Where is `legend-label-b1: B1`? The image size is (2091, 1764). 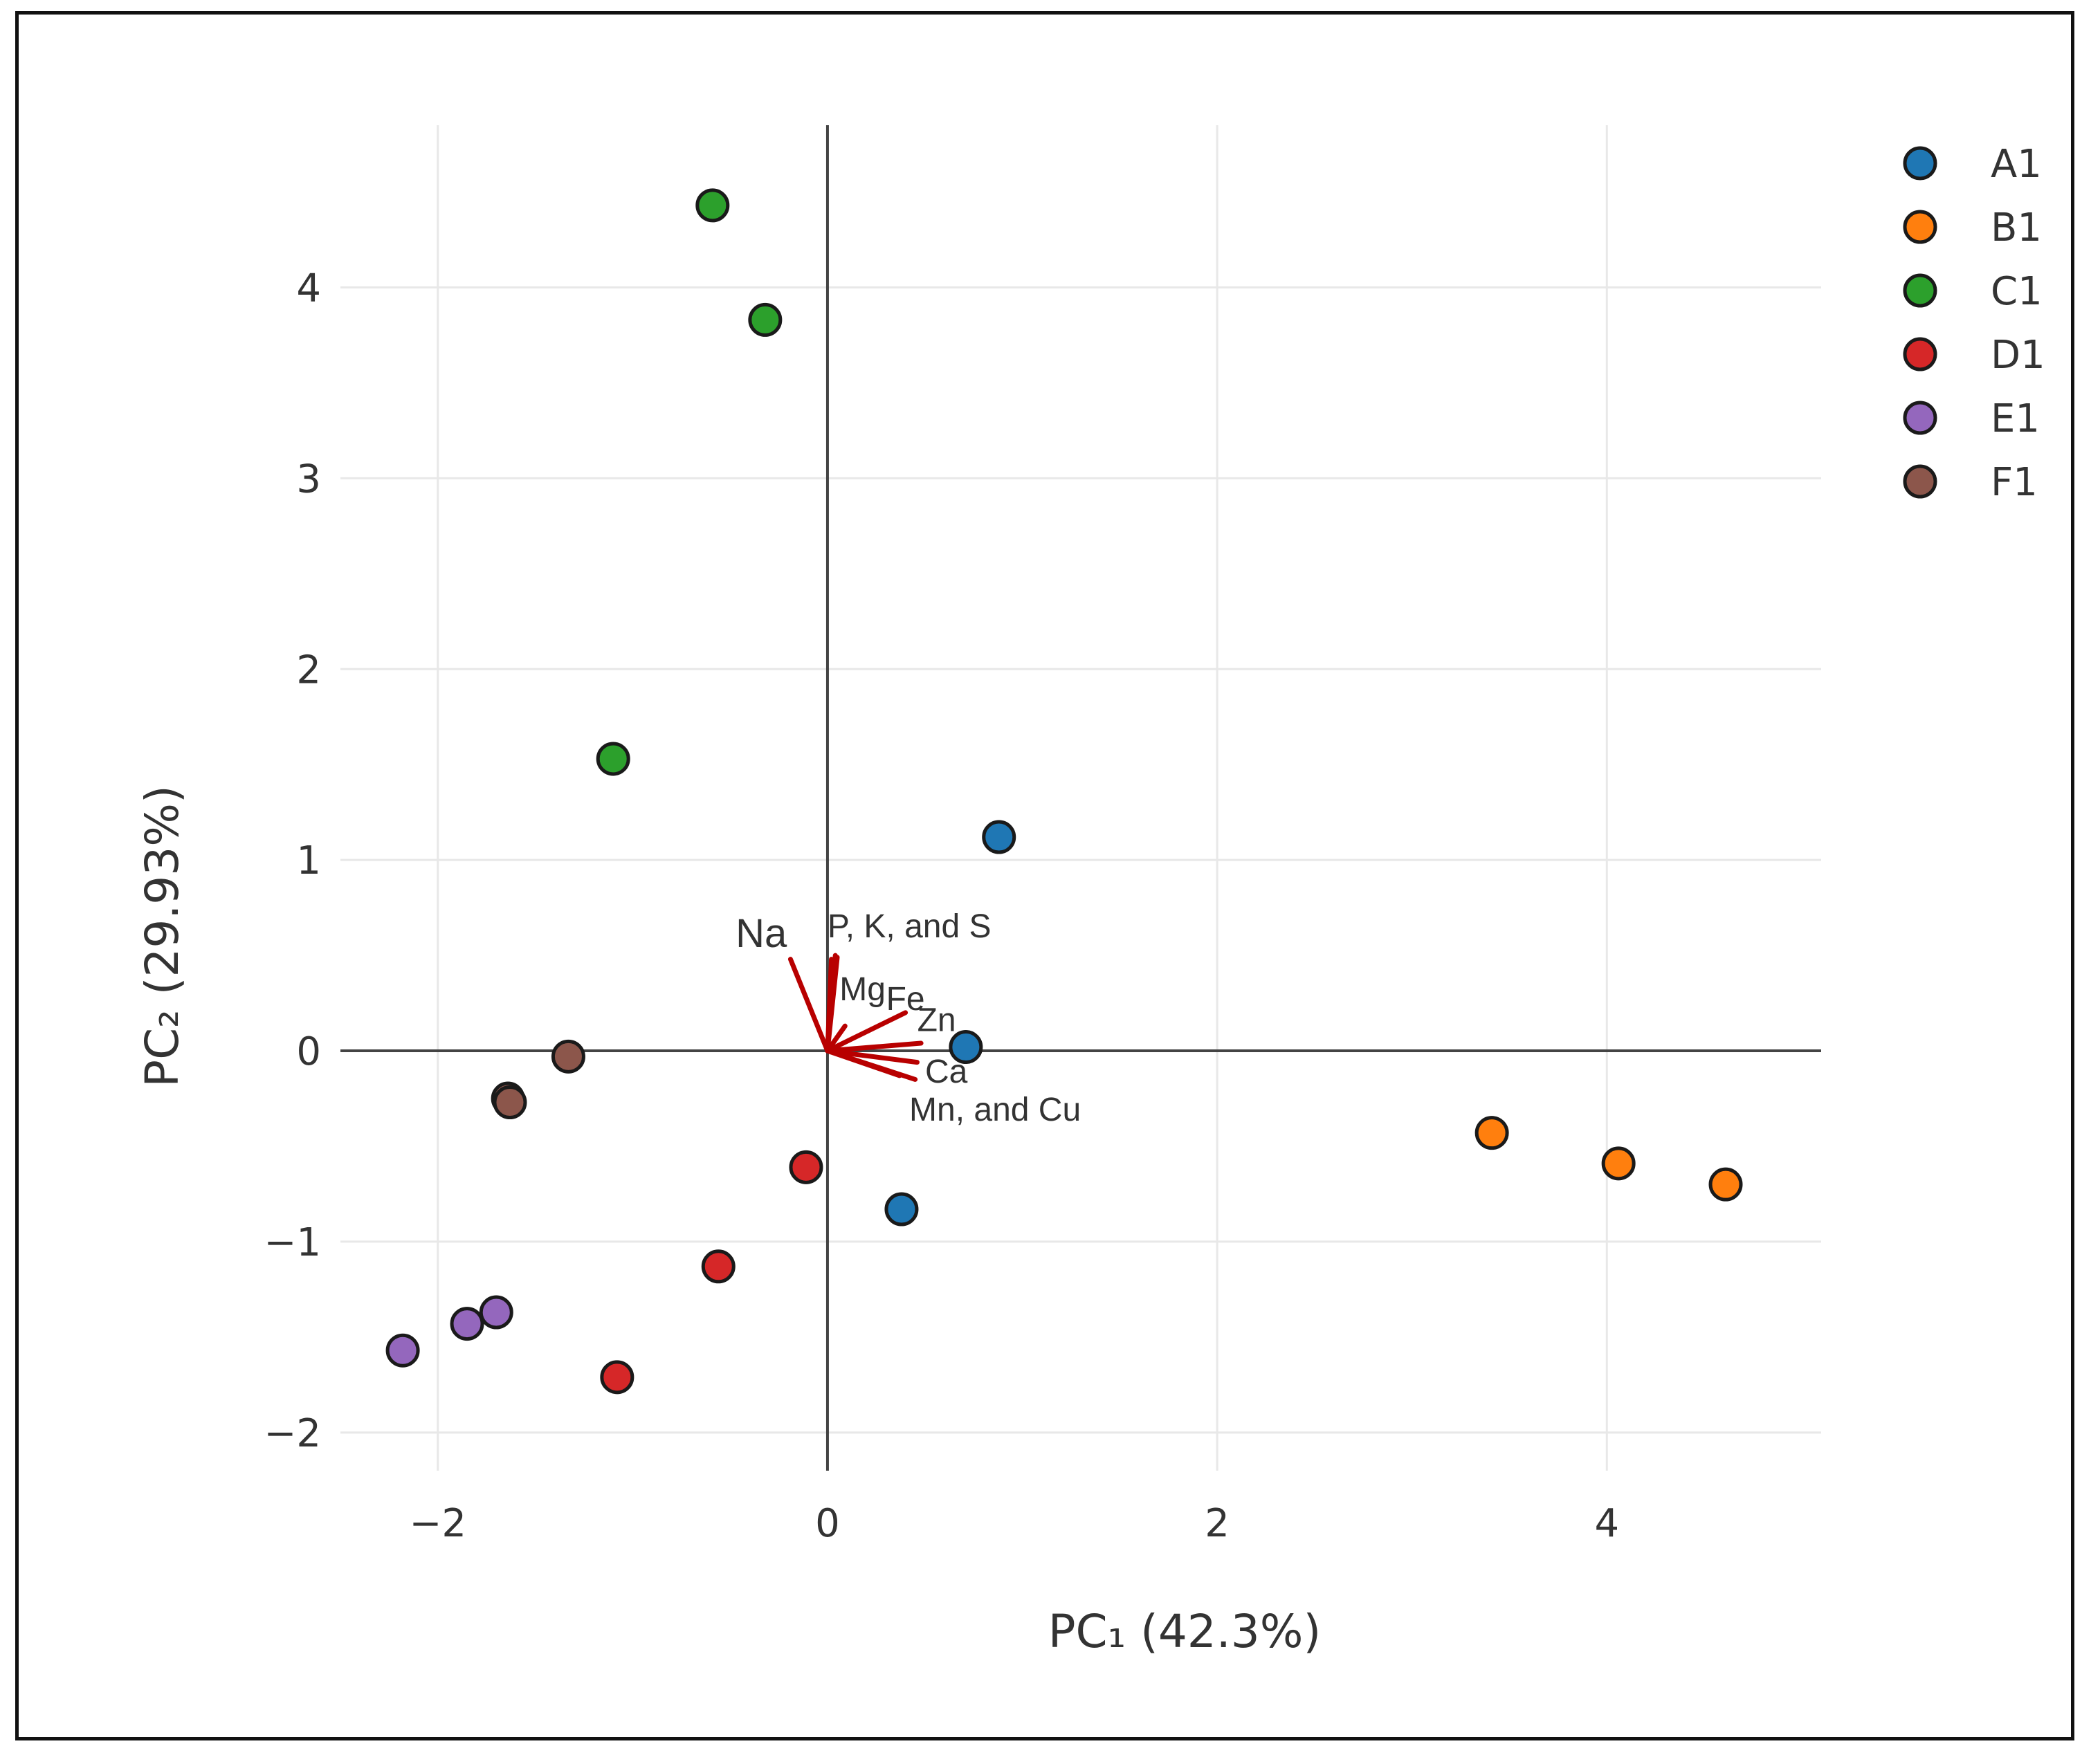 legend-label-b1: B1 is located at coordinates (2017, 227).